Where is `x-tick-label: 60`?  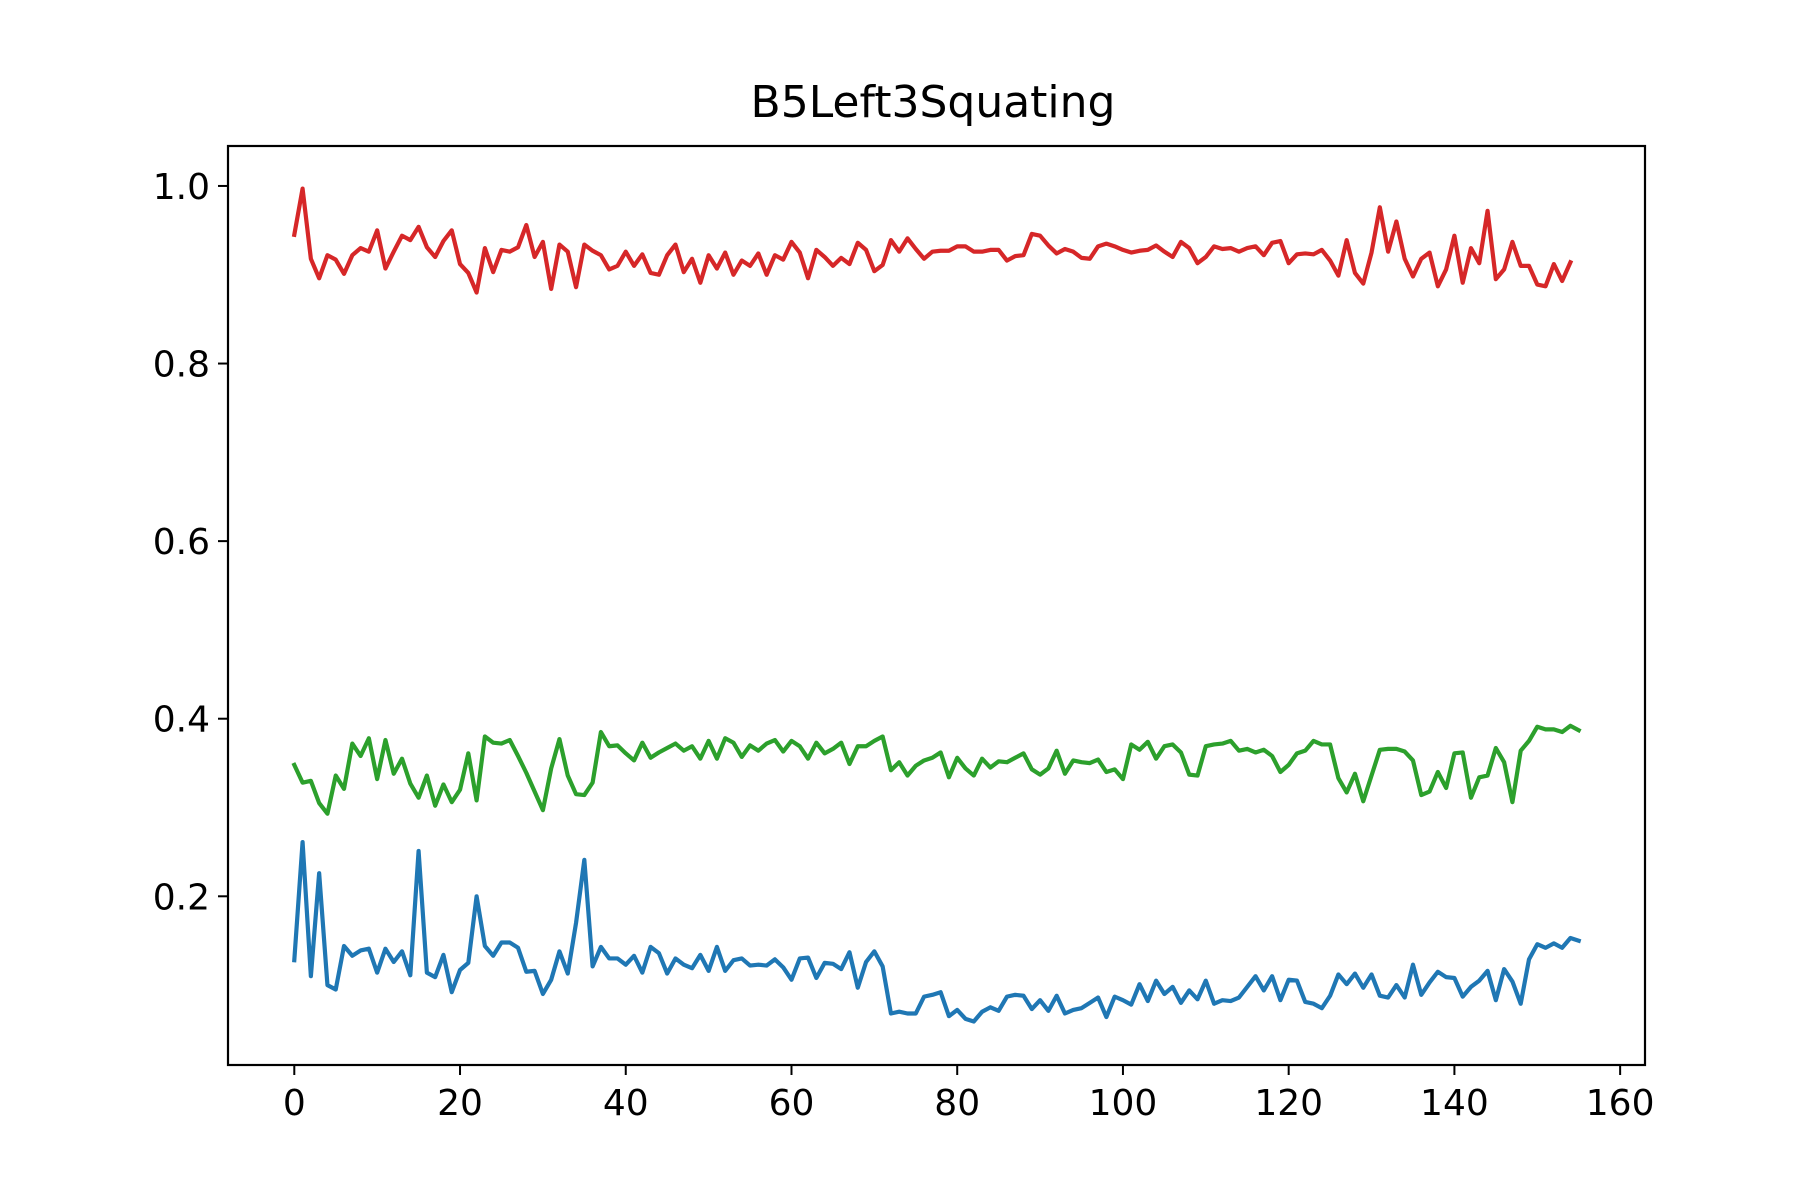 x-tick-label: 60 is located at coordinates (792, 1103).